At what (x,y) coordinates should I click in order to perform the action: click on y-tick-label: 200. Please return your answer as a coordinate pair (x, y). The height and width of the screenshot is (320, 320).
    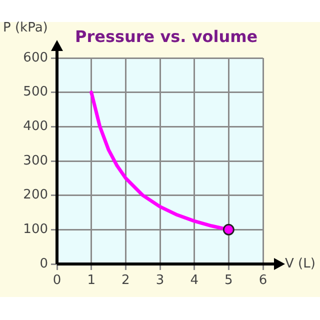
    Looking at the image, I should click on (35, 195).